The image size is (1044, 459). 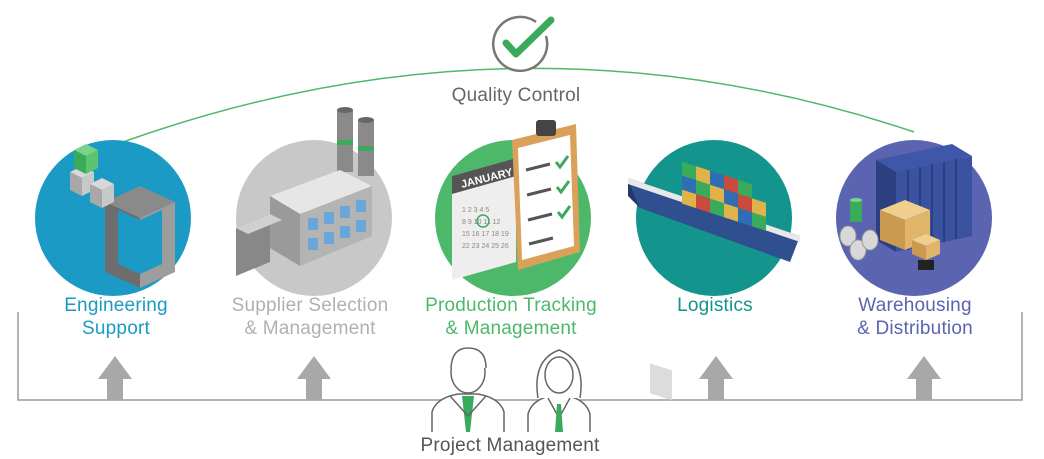 I want to click on stage-label-line: Logistics, so click(x=715, y=305).